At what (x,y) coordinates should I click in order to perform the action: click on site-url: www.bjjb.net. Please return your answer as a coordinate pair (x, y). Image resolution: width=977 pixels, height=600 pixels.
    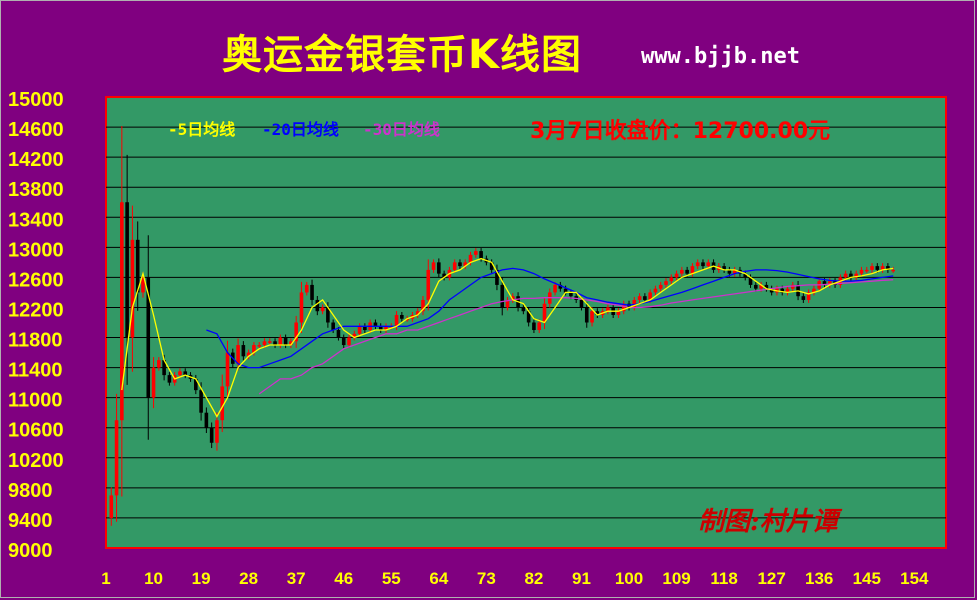
    Looking at the image, I should click on (720, 56).